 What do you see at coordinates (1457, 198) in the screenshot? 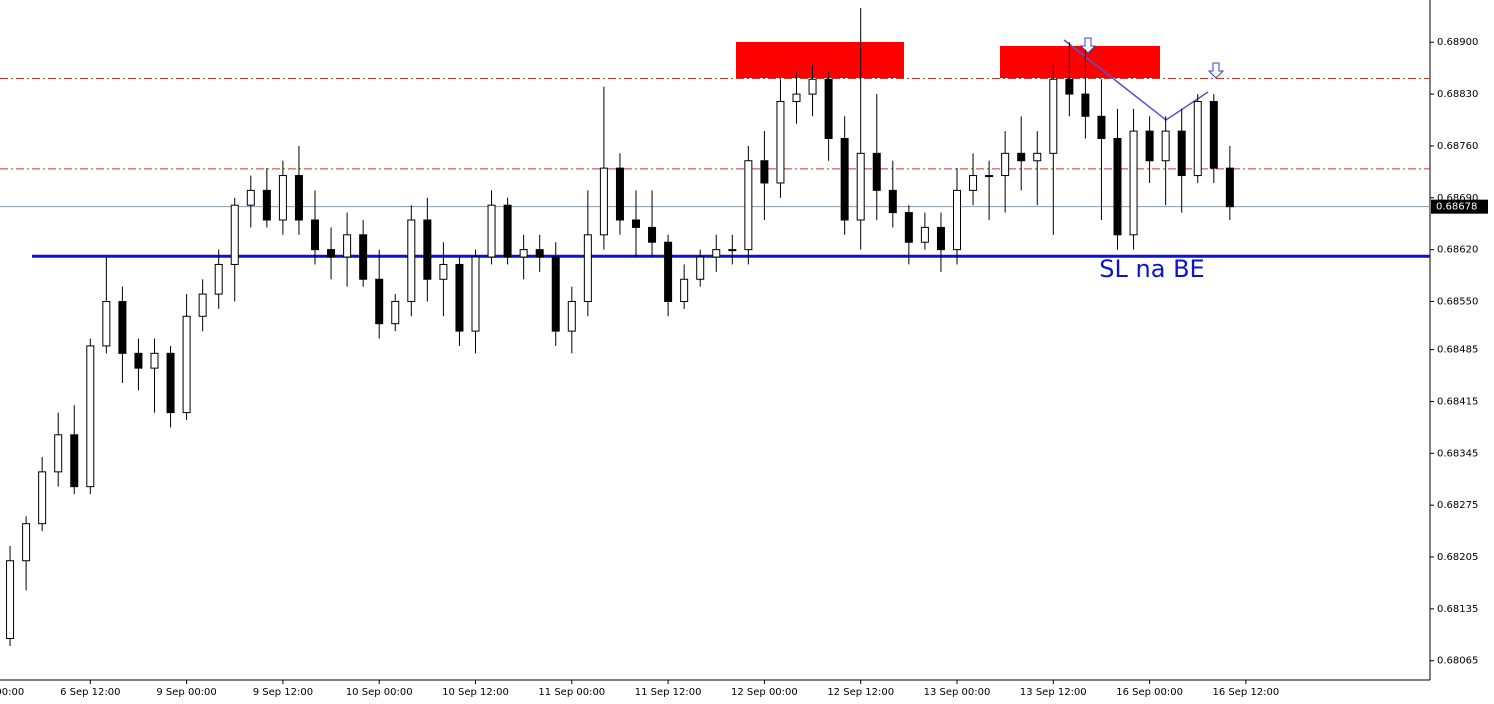
I see `y-tick-label: 0.68690` at bounding box center [1457, 198].